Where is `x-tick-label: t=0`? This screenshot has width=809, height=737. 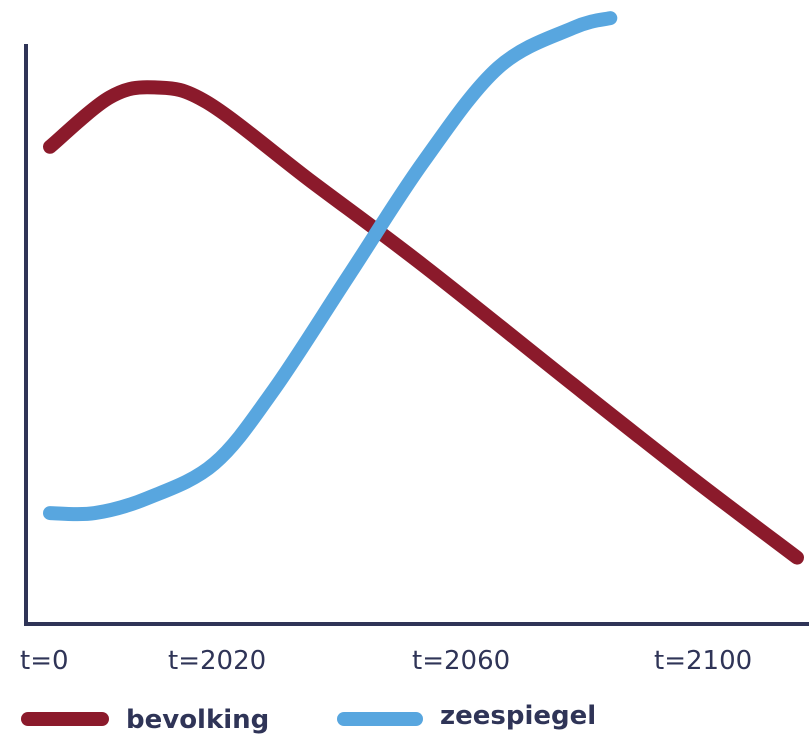
x-tick-label: t=0 is located at coordinates (44, 661).